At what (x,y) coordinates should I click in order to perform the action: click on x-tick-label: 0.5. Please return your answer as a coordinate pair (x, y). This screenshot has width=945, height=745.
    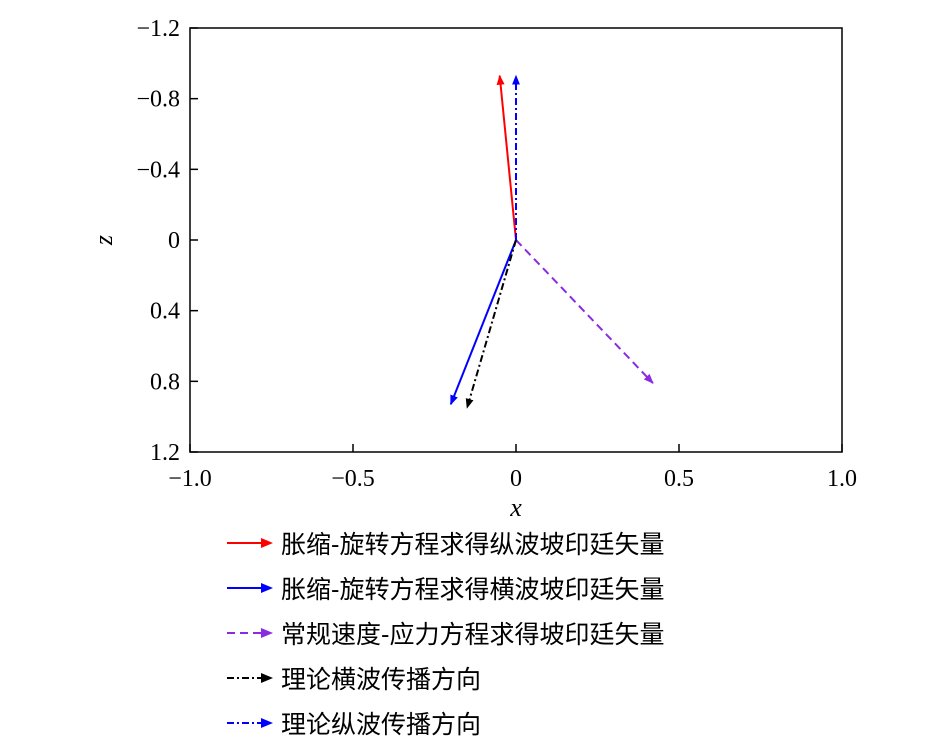
    Looking at the image, I should click on (679, 479).